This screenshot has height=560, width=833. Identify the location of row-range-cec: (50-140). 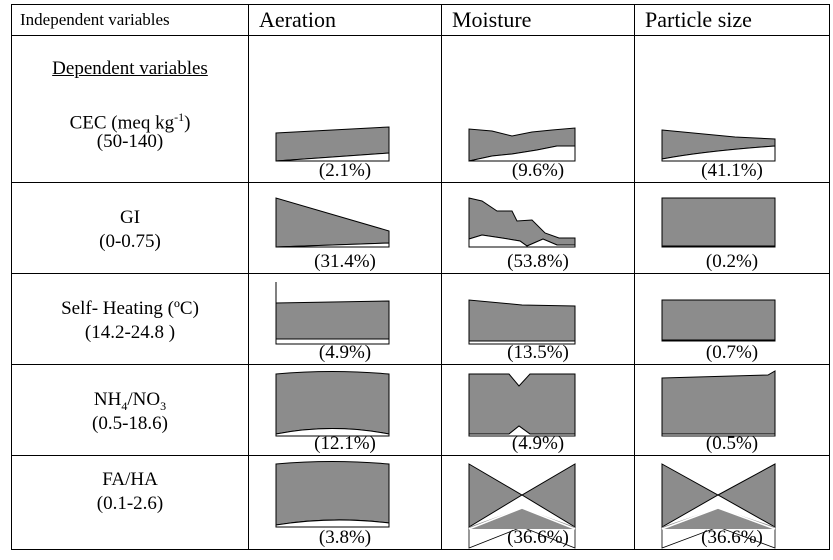
(130, 141).